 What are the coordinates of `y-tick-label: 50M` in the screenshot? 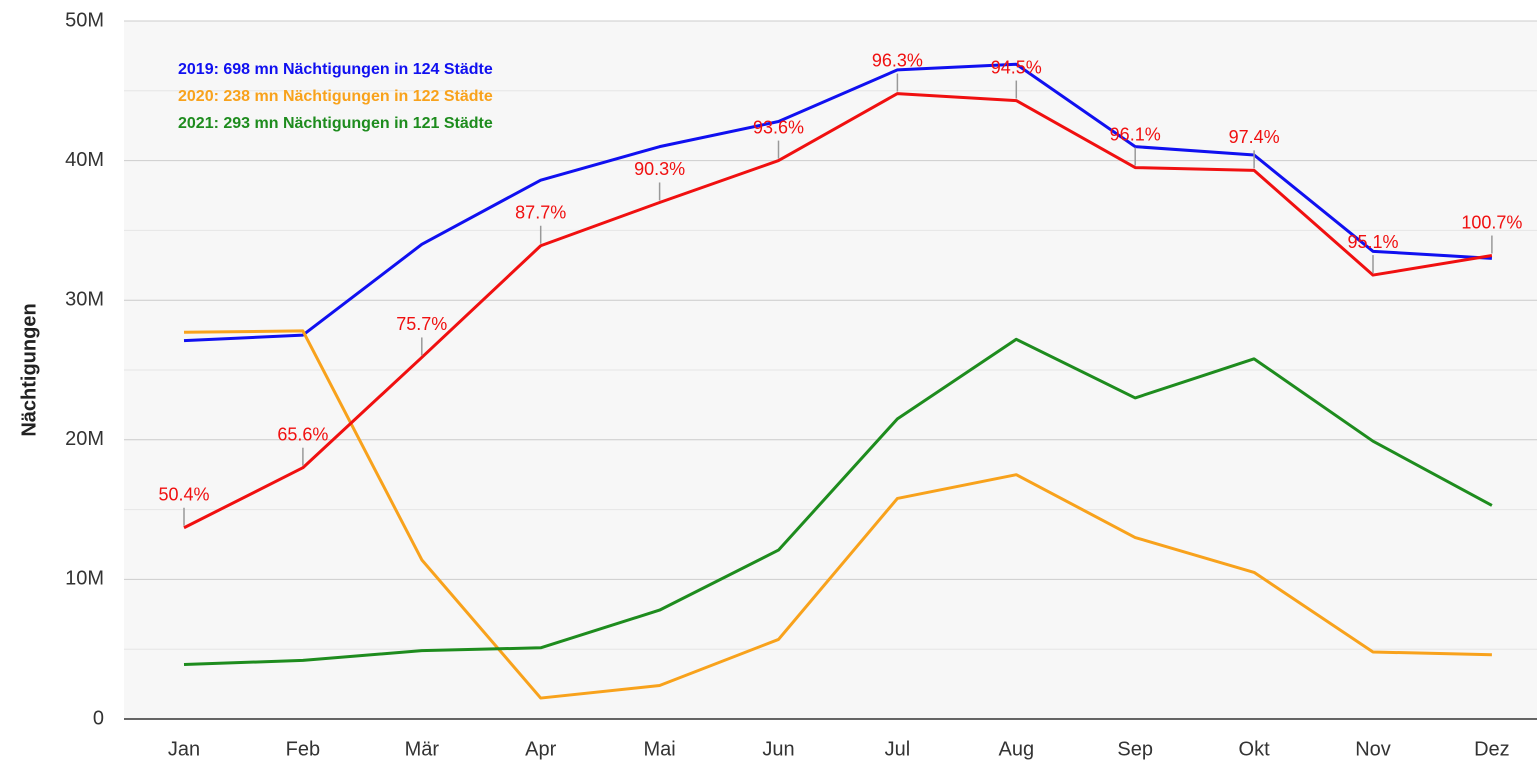 It's located at (84, 20).